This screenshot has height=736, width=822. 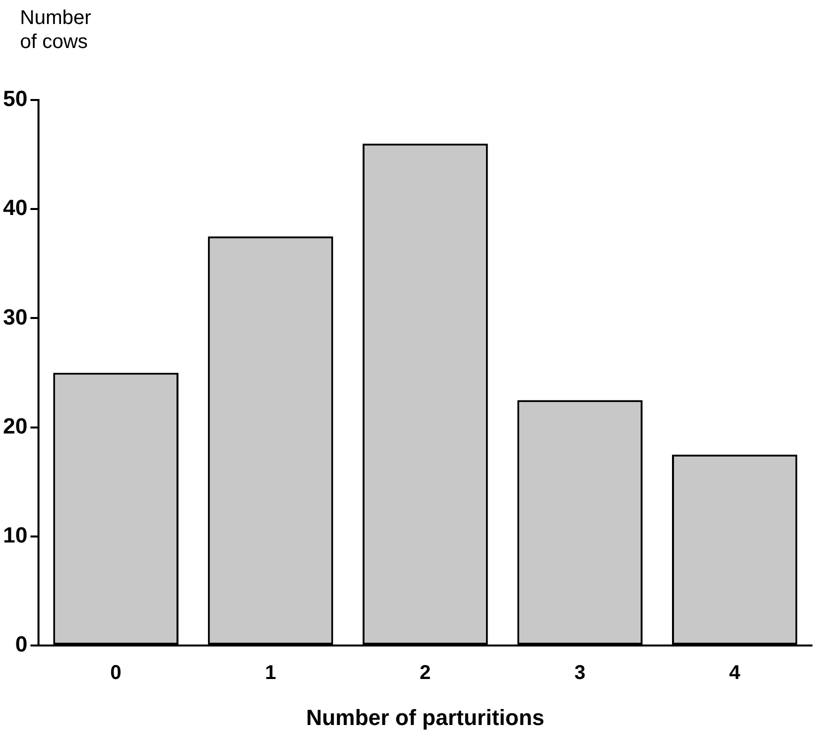 What do you see at coordinates (15, 425) in the screenshot?
I see `y-tick-label: 20` at bounding box center [15, 425].